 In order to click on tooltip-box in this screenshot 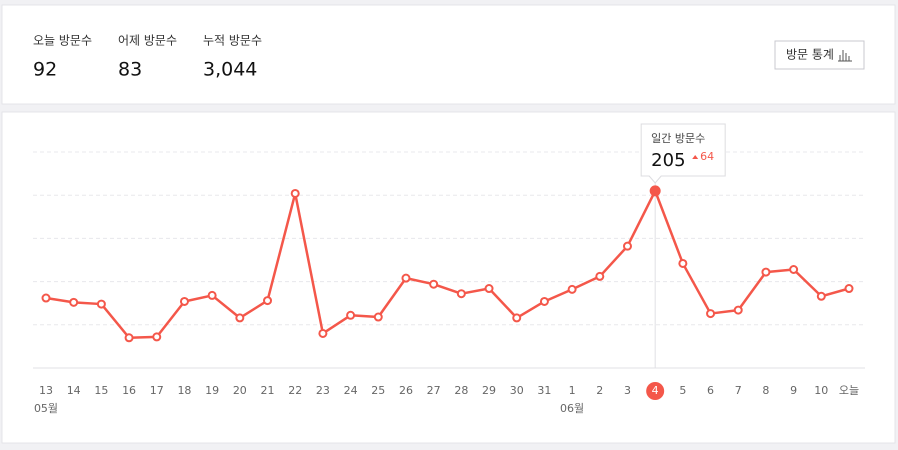, I will do `click(683, 153)`.